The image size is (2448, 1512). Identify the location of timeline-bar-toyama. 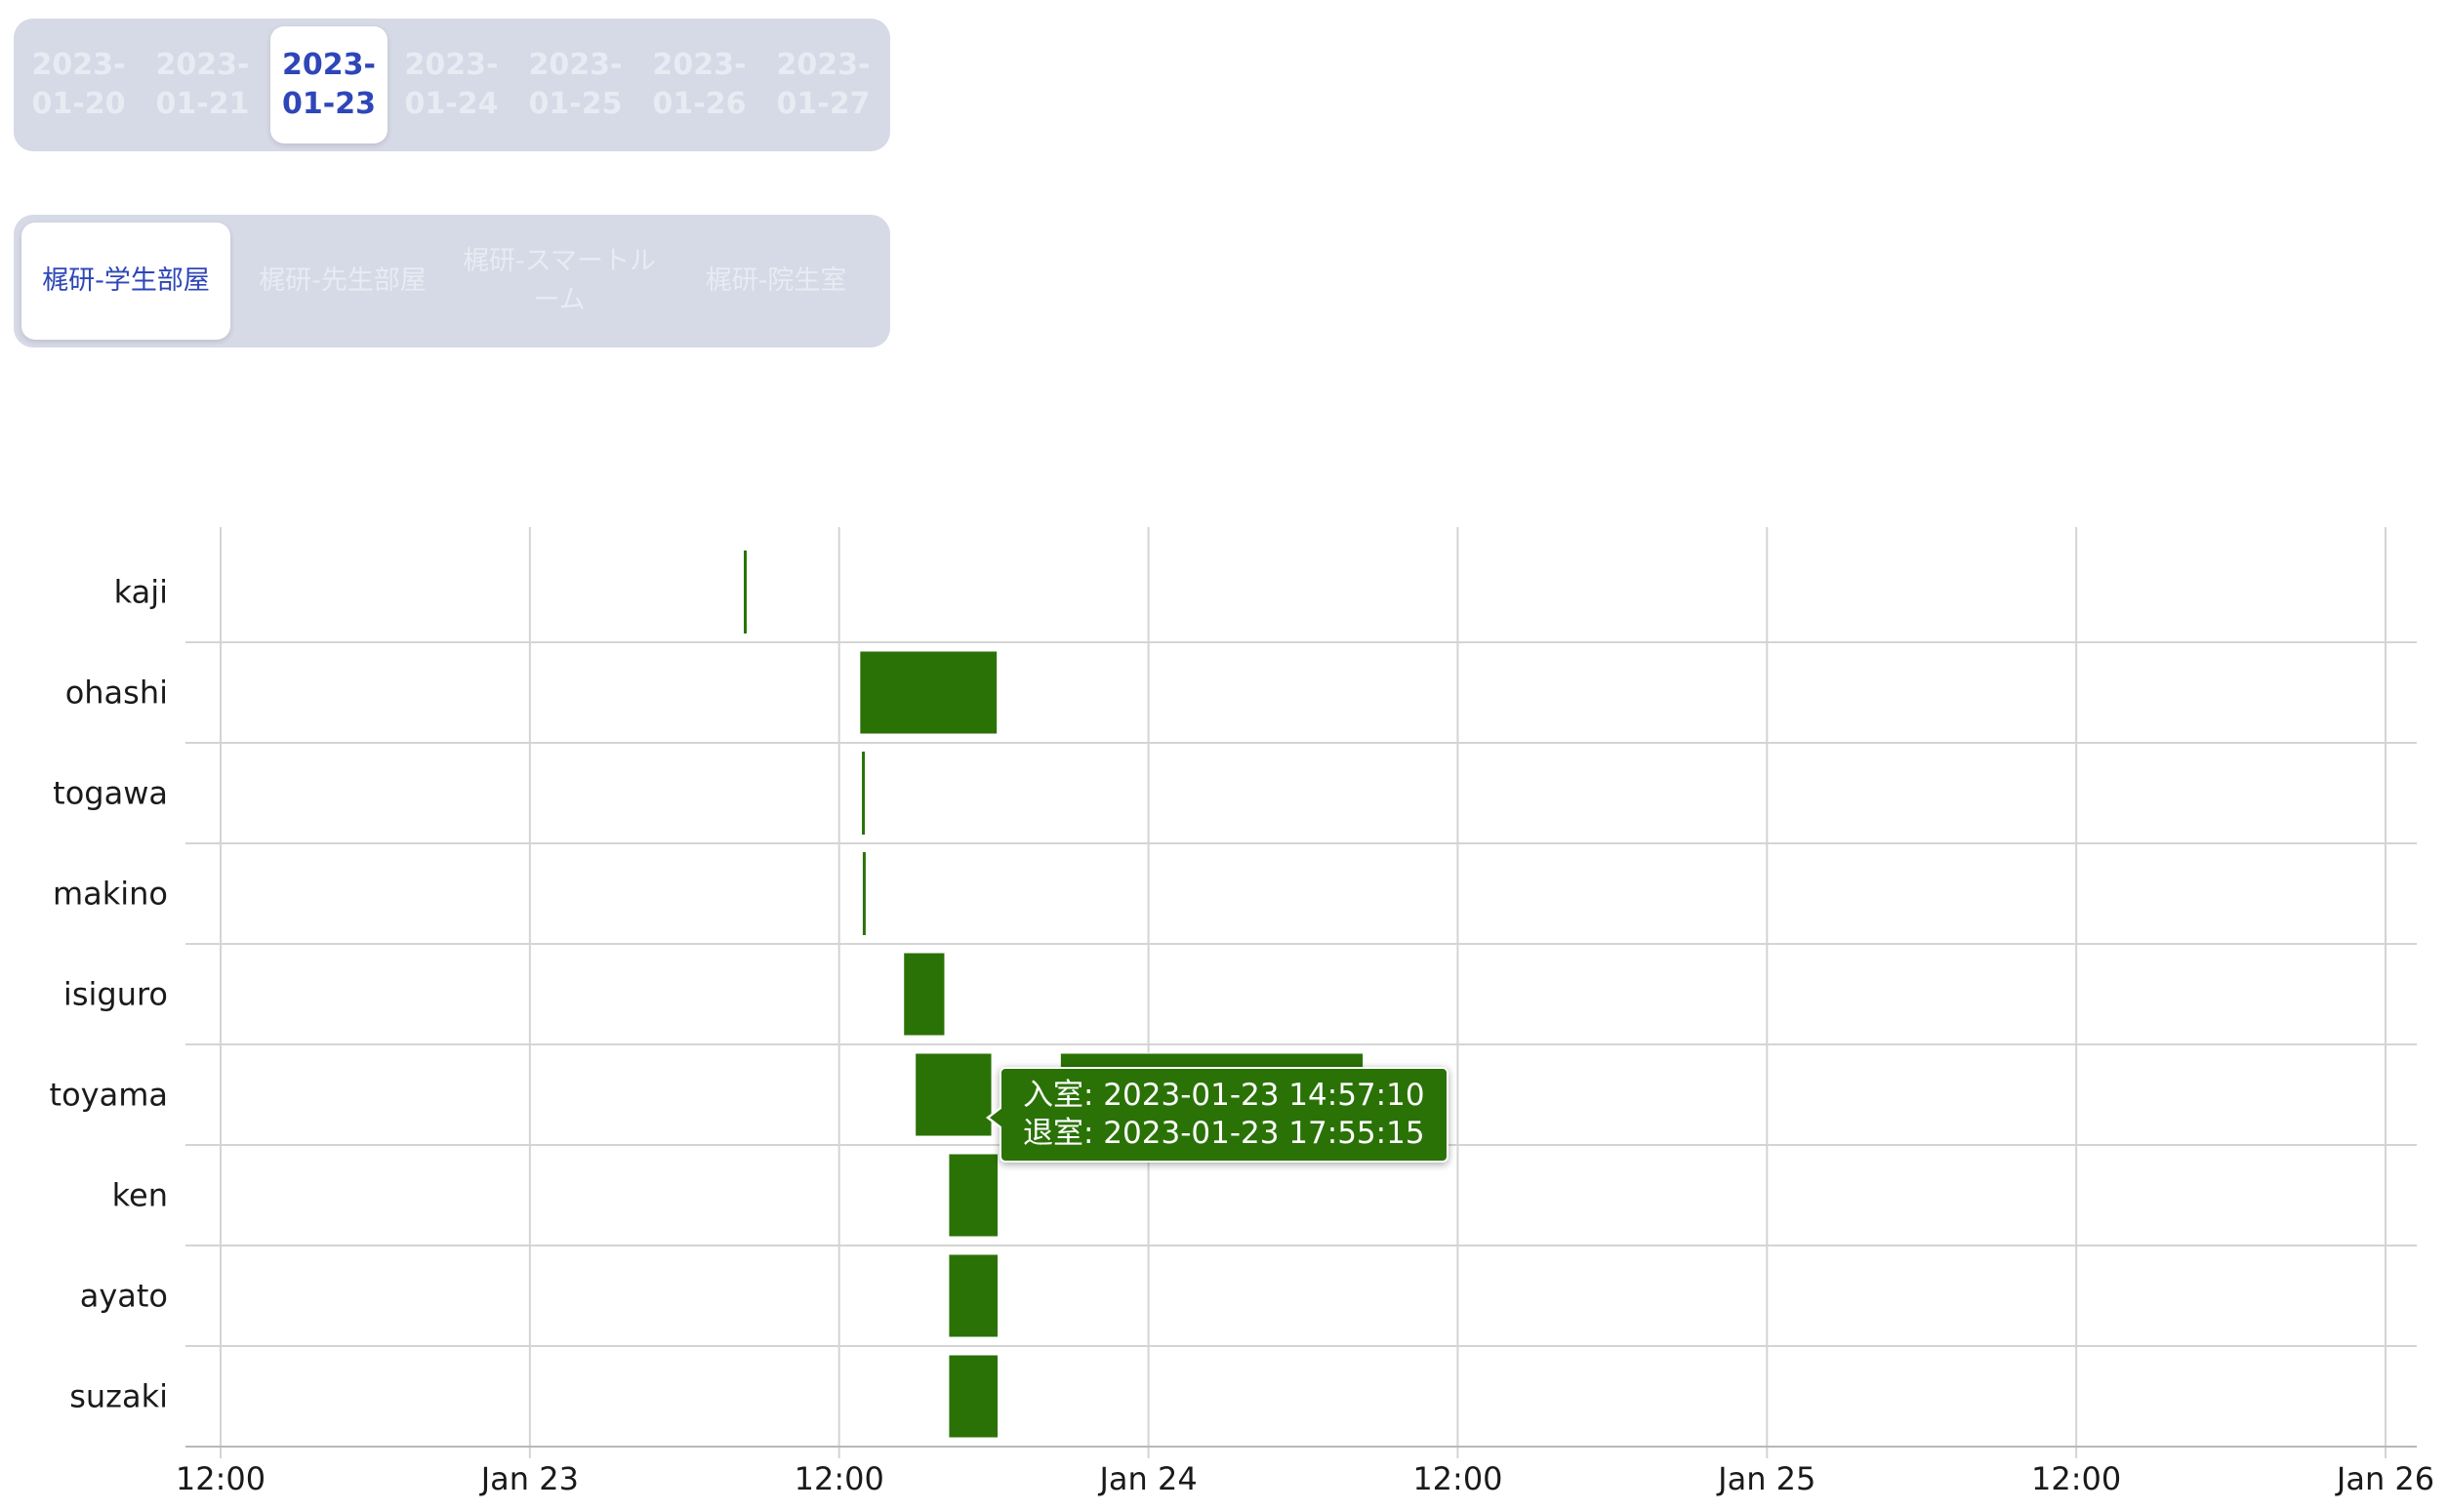
(954, 1094).